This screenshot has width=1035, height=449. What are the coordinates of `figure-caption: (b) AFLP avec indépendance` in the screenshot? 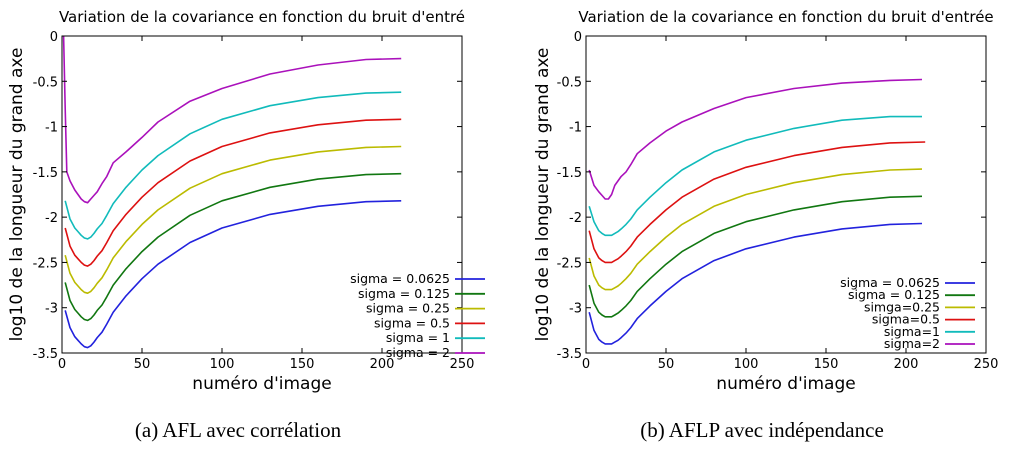 It's located at (762, 430).